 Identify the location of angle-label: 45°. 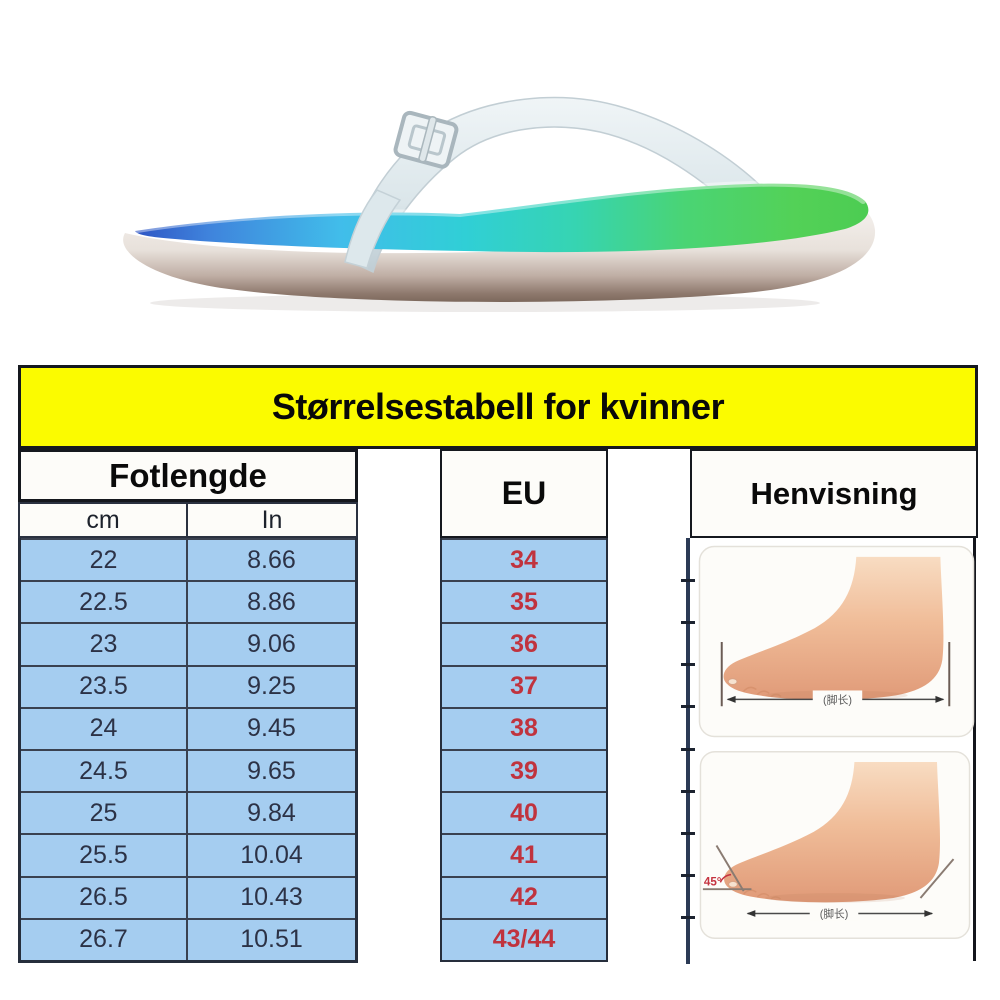
(713, 881).